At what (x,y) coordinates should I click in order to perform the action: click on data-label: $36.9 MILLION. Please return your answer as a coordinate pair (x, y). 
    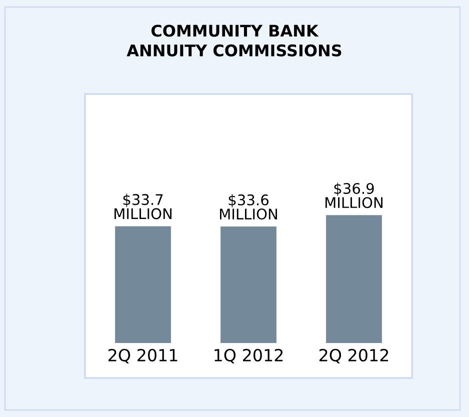
    Looking at the image, I should click on (354, 195).